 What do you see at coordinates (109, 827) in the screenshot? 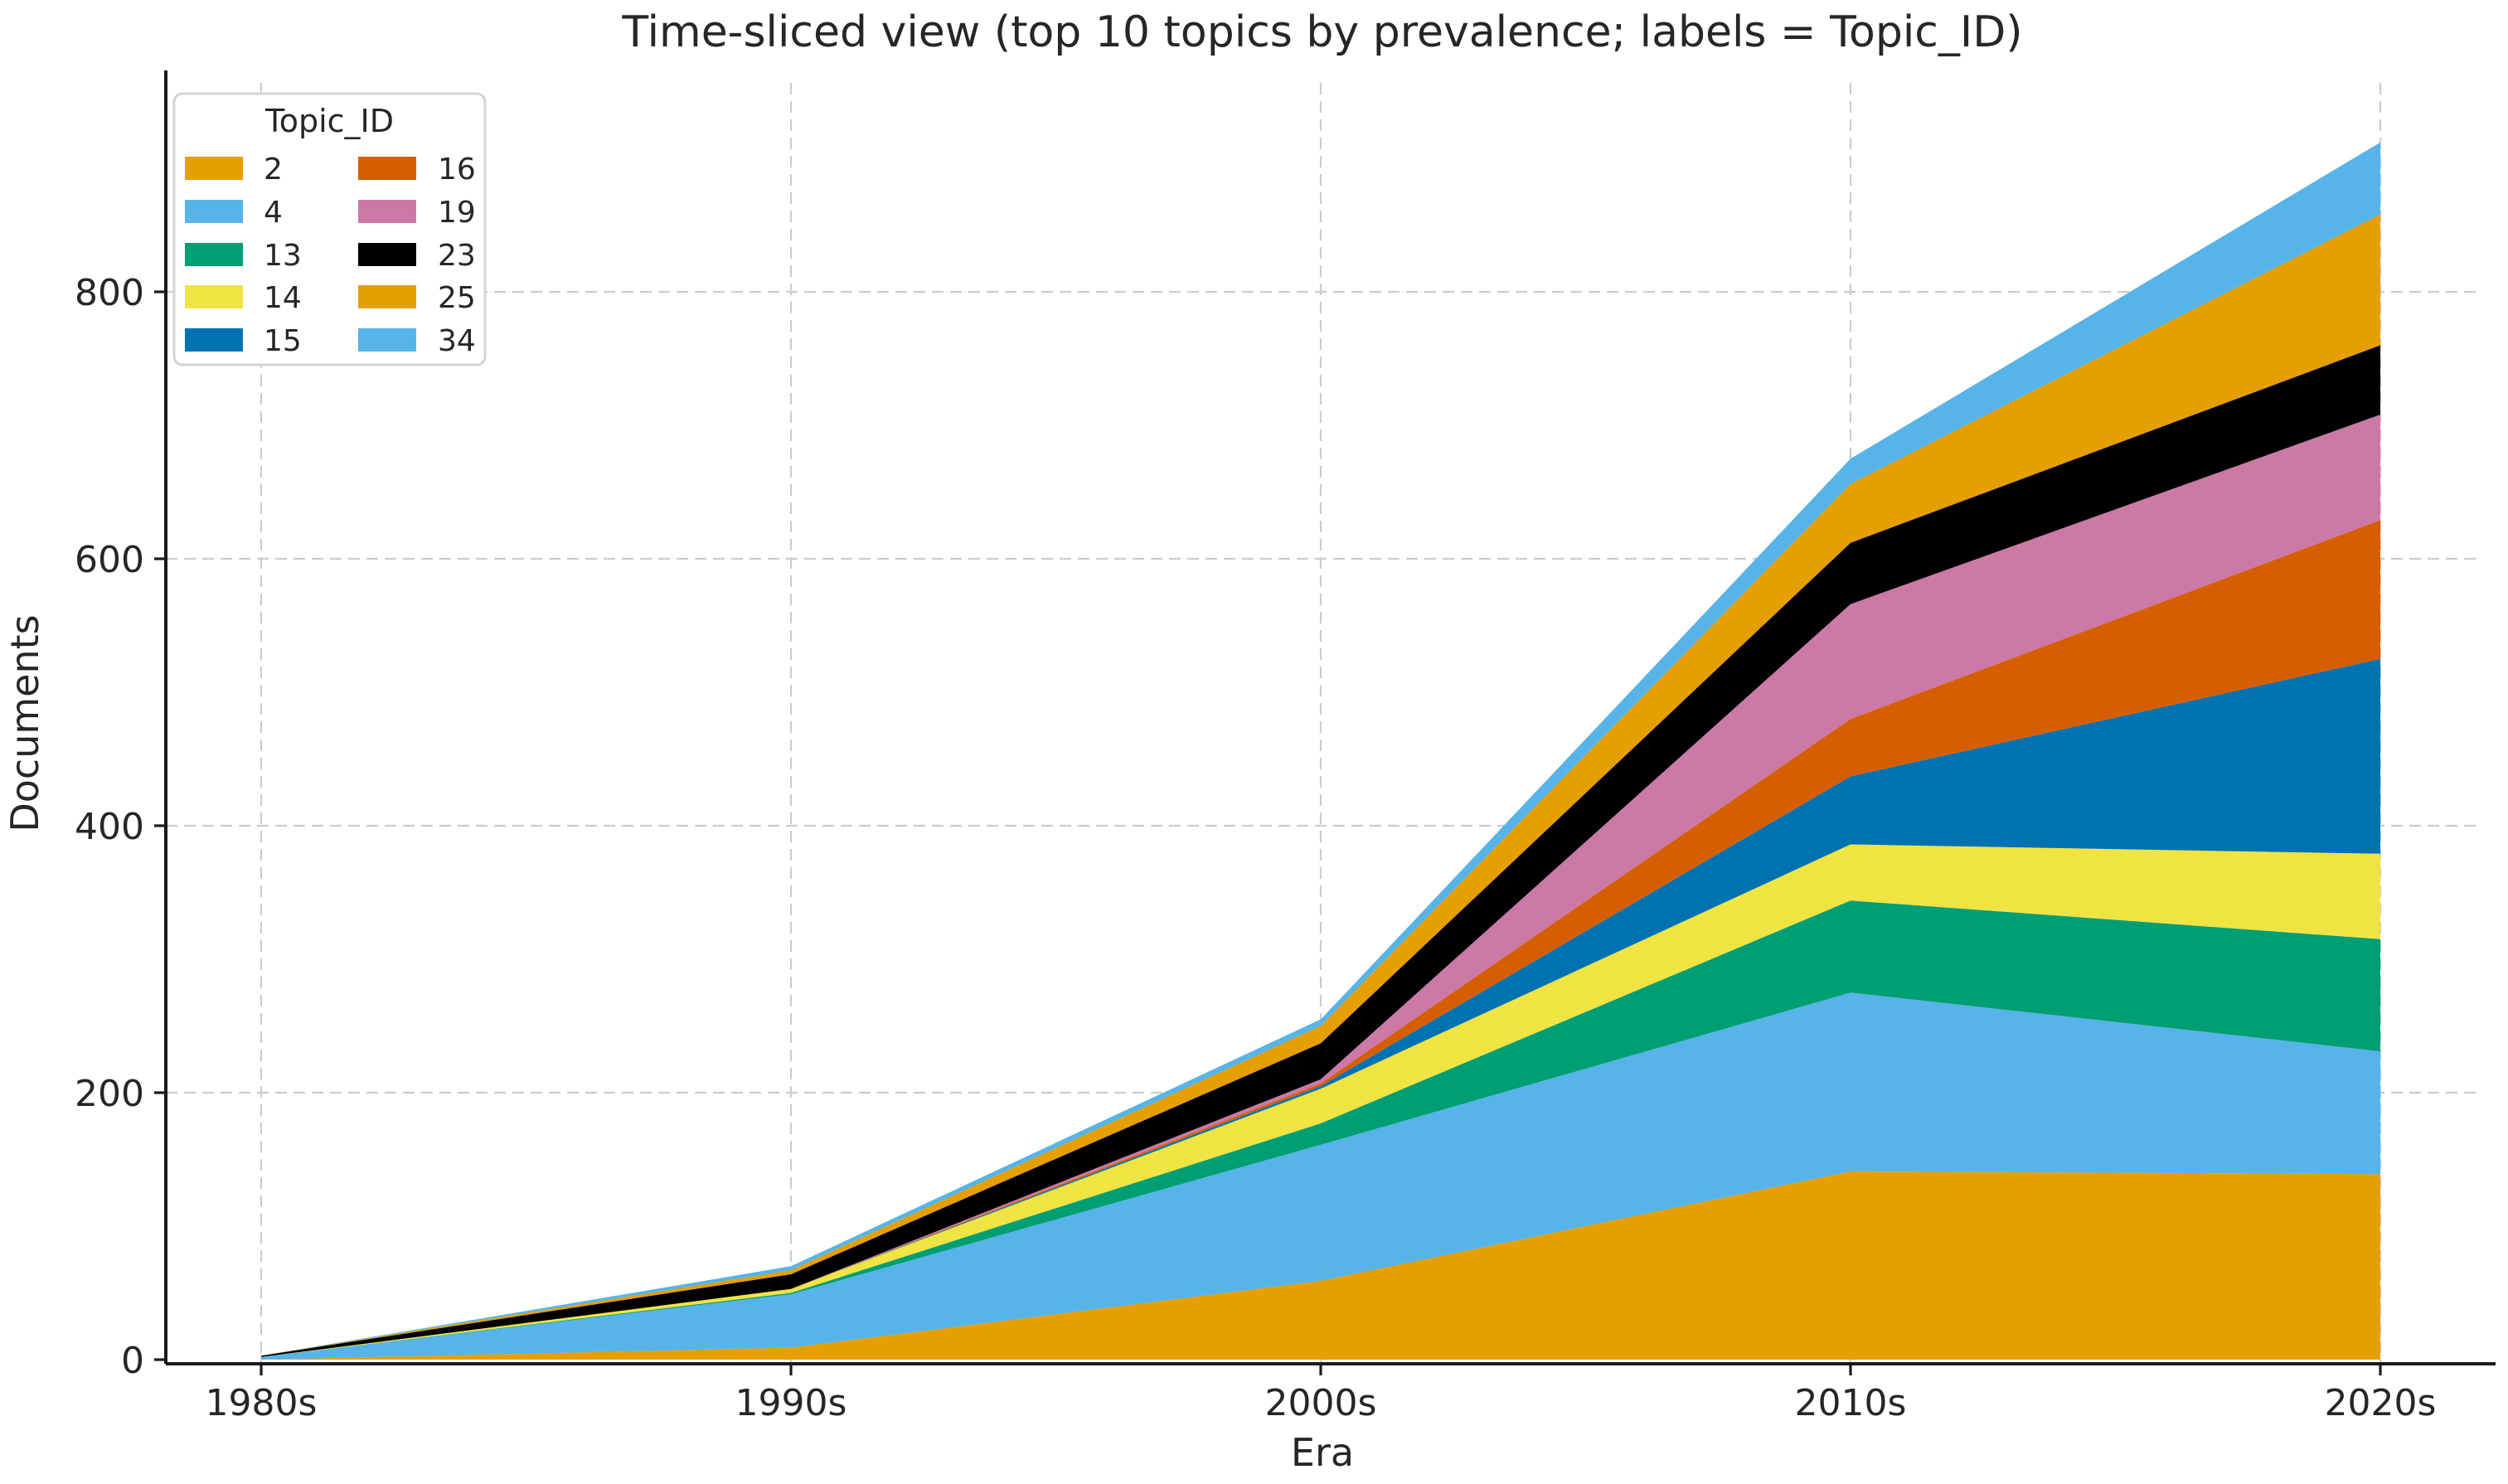
I see `y-tick-label-400: 400` at bounding box center [109, 827].